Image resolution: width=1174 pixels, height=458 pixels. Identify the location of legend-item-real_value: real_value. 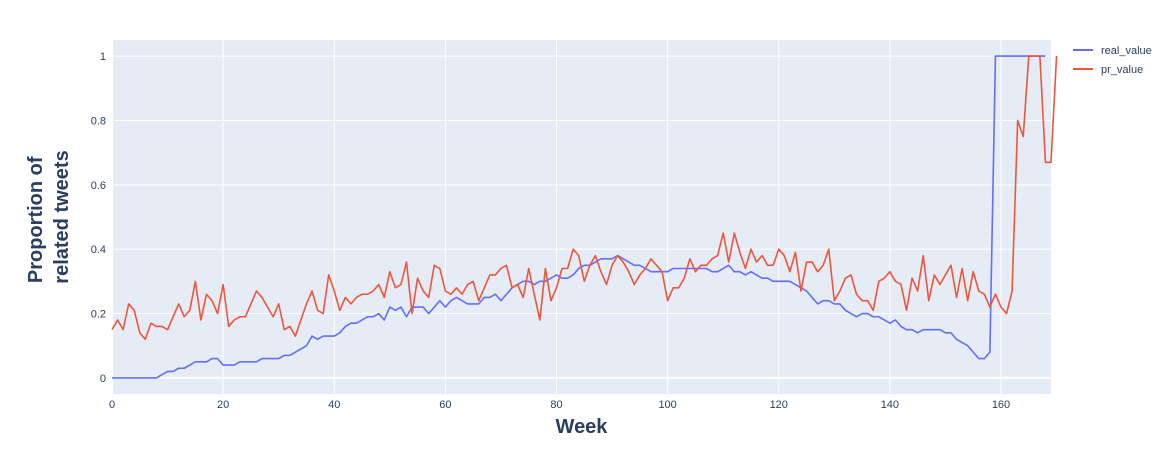
(1112, 51).